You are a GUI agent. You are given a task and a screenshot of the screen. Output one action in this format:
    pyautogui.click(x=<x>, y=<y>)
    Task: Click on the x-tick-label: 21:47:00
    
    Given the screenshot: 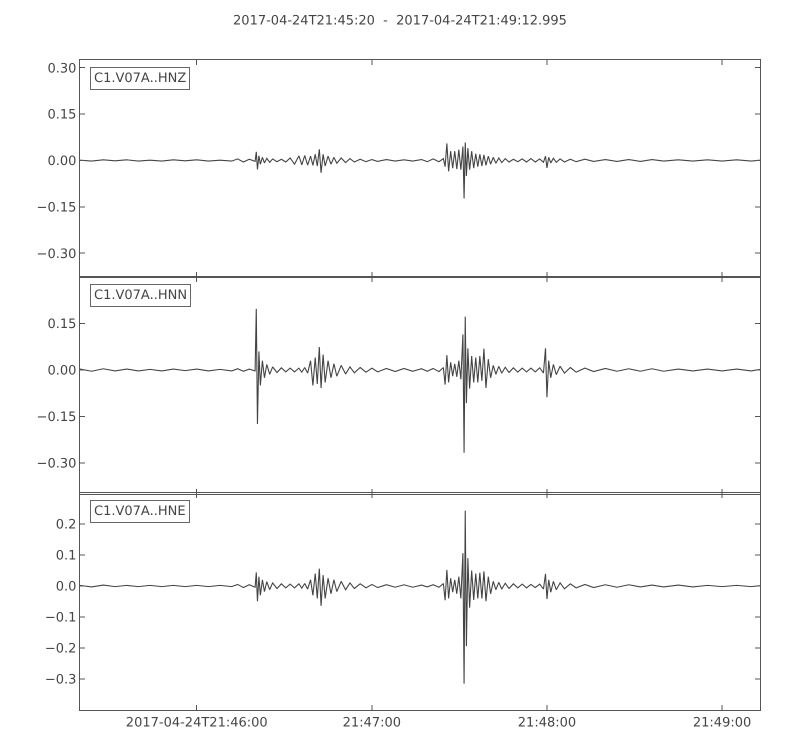 What is the action you would take?
    pyautogui.click(x=372, y=723)
    